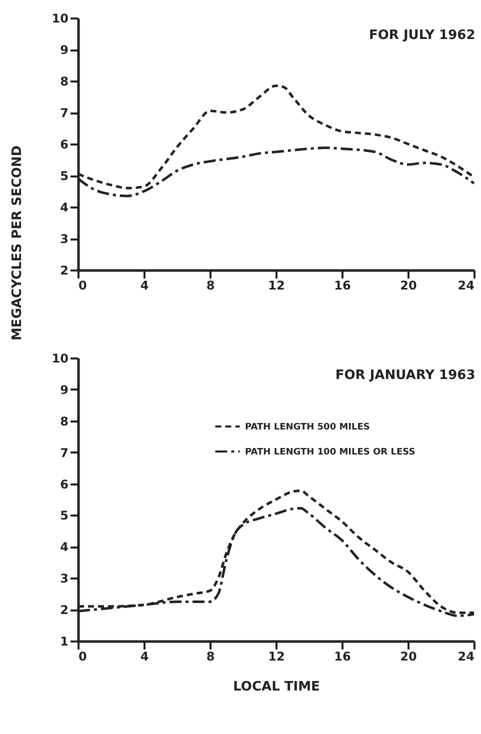 The image size is (481, 734). I want to click on text: FOR JULY 1962, so click(422, 35).